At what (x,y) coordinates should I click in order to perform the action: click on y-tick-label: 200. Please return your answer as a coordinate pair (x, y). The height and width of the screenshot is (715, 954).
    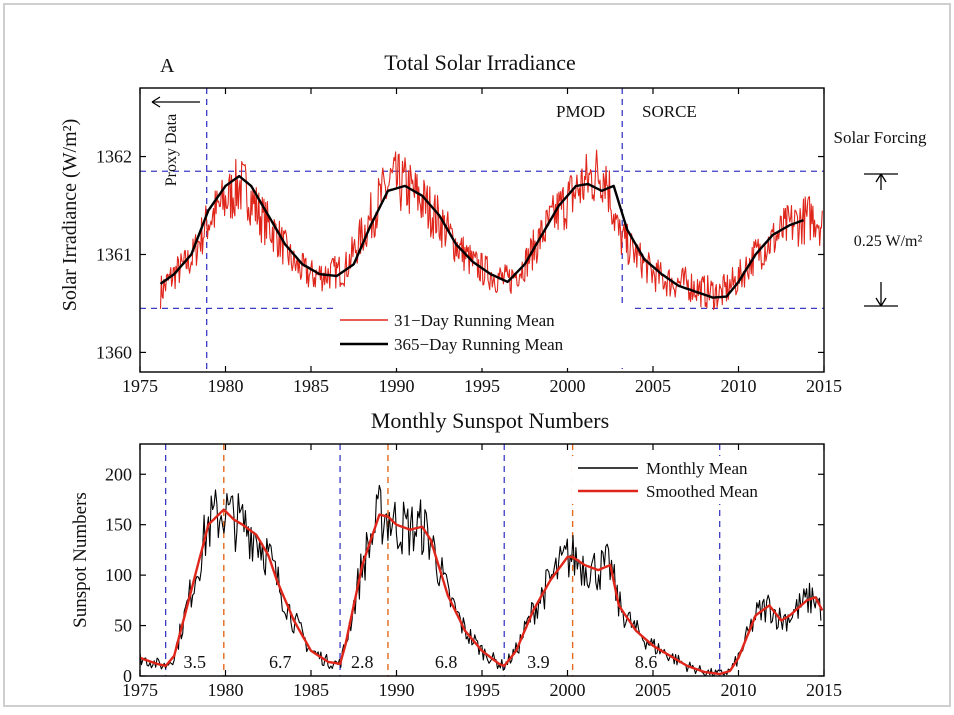
    Looking at the image, I should click on (118, 474).